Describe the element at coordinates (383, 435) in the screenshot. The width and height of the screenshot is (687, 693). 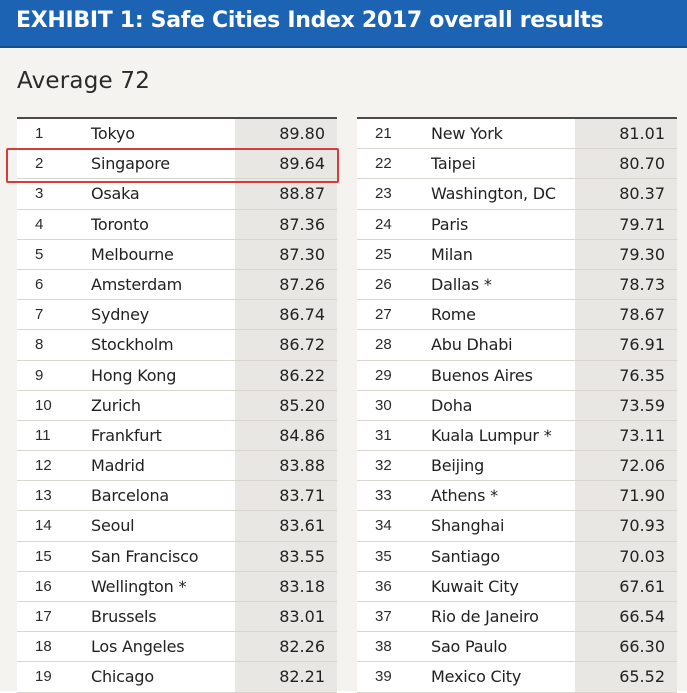
I see `rank-number: 31` at that location.